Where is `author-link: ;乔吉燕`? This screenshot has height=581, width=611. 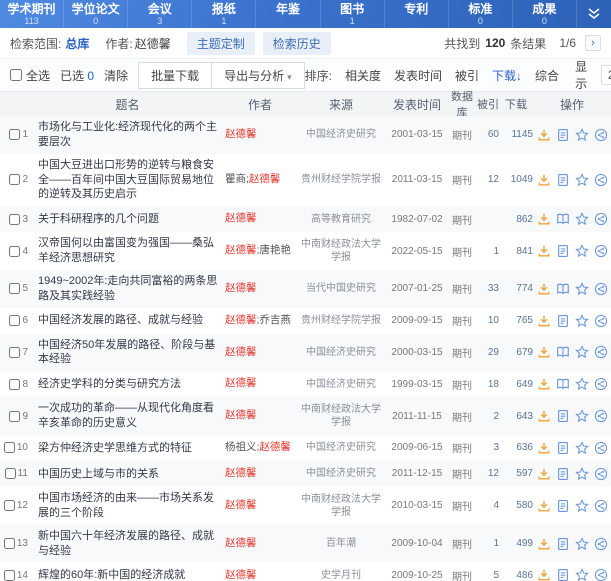
author-link: ;乔吉燕 is located at coordinates (273, 319).